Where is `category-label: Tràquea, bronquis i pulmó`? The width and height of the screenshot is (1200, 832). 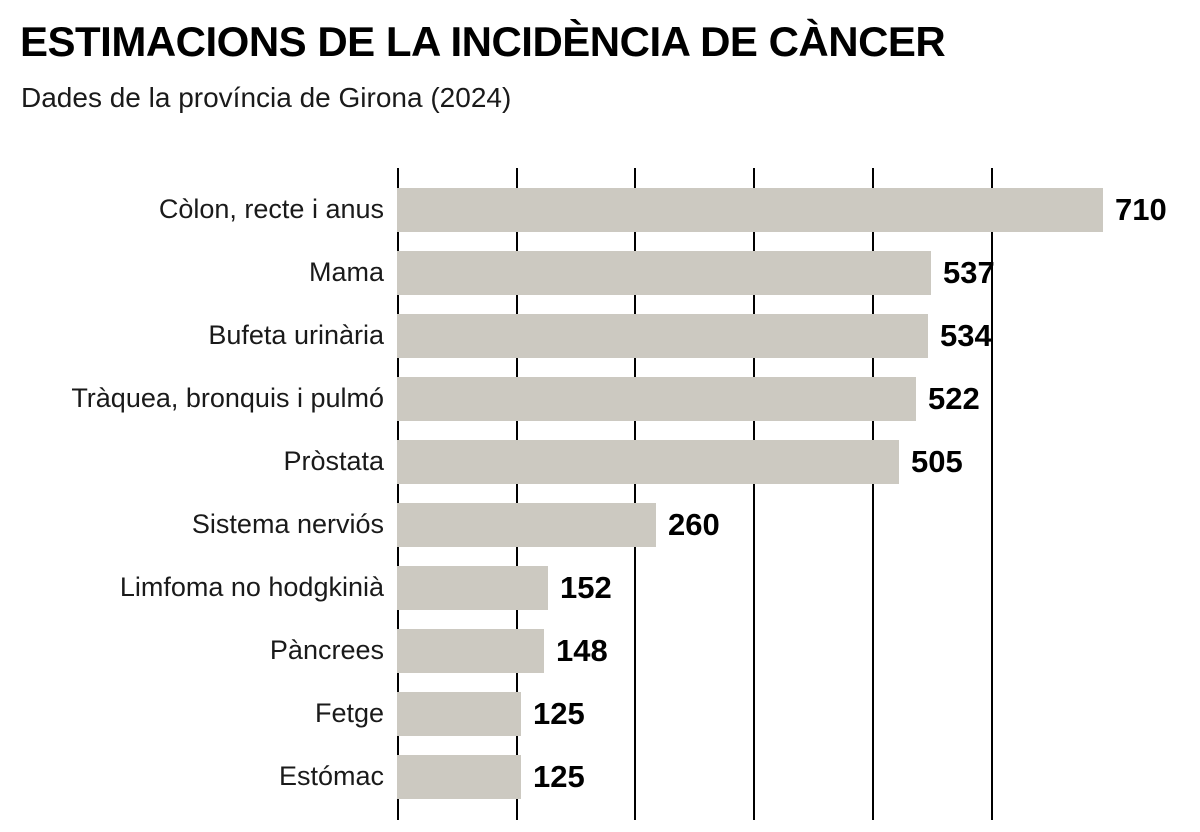 category-label: Tràquea, bronquis i pulmó is located at coordinates (227, 398).